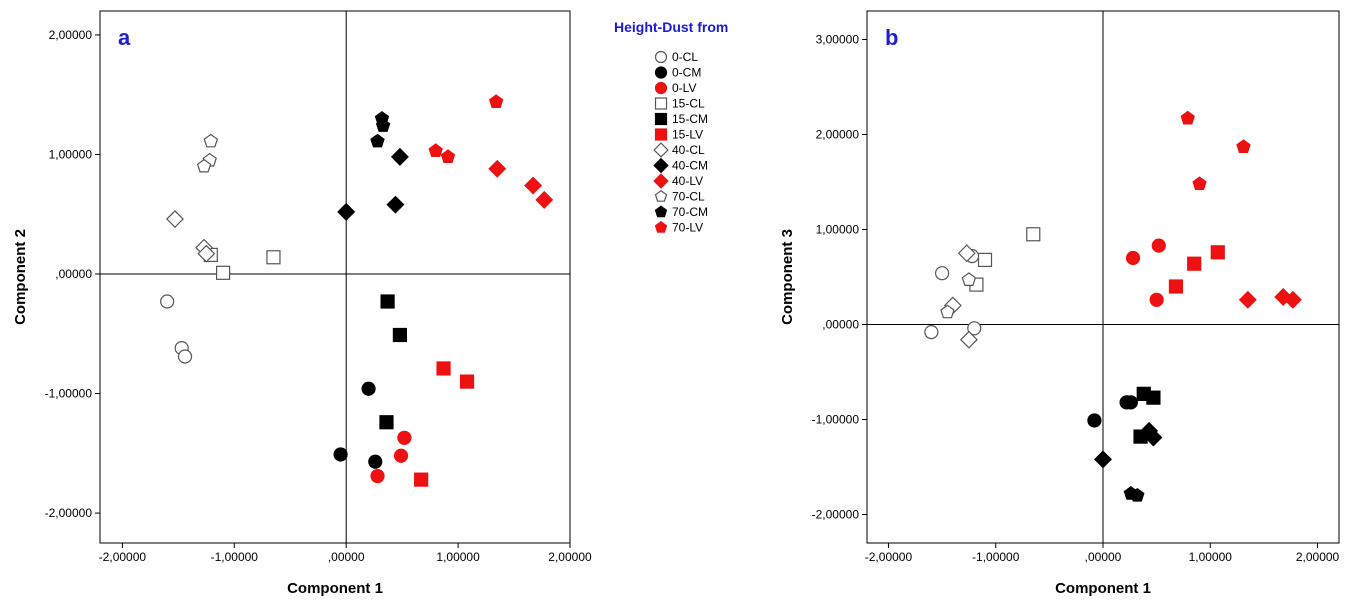 The height and width of the screenshot is (602, 1350). I want to click on panel-label: a, so click(124, 37).